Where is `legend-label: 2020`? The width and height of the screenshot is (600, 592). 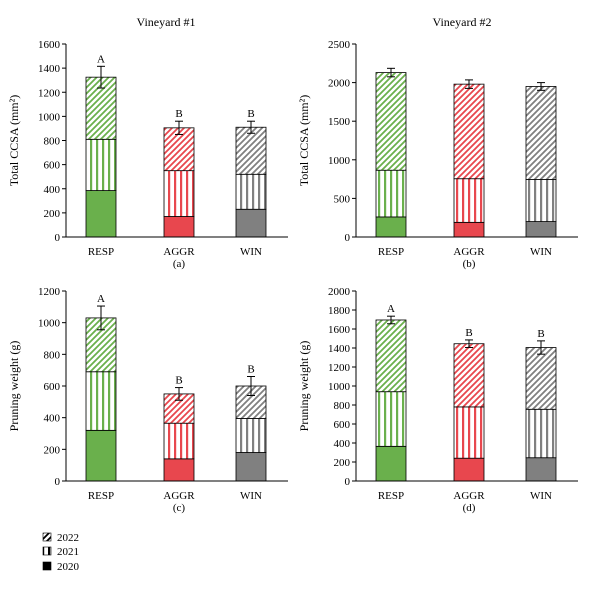
legend-label: 2020 is located at coordinates (68, 567).